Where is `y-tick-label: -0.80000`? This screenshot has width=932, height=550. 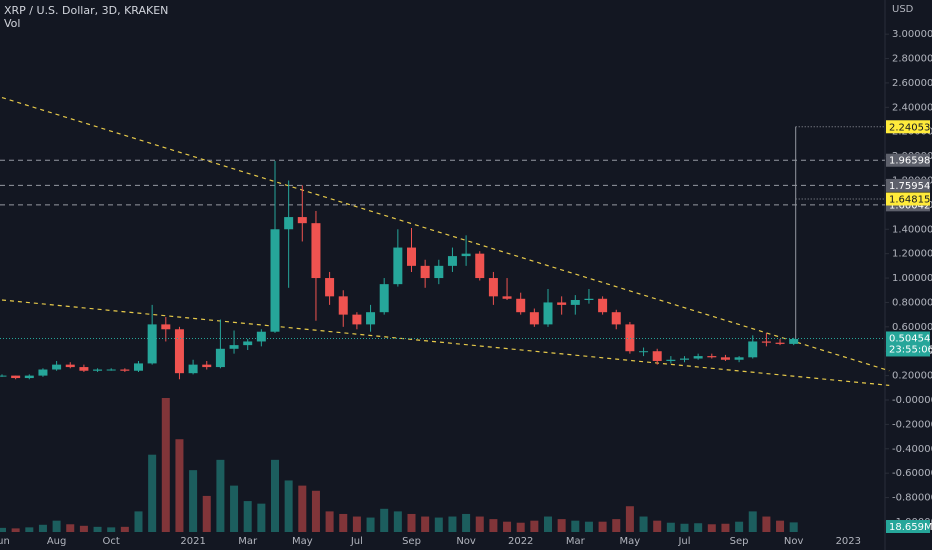 y-tick-label: -0.80000 is located at coordinates (912, 498).